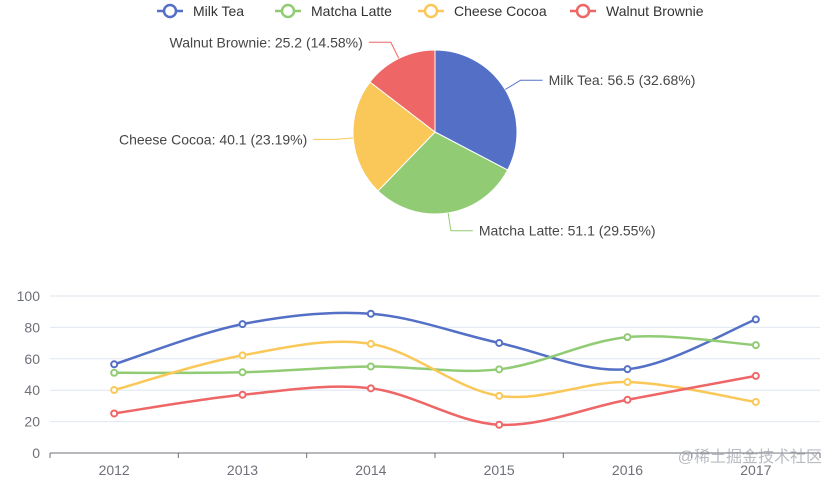 Image resolution: width=836 pixels, height=481 pixels. I want to click on pie-slice-walnut-brownie, so click(402, 91).